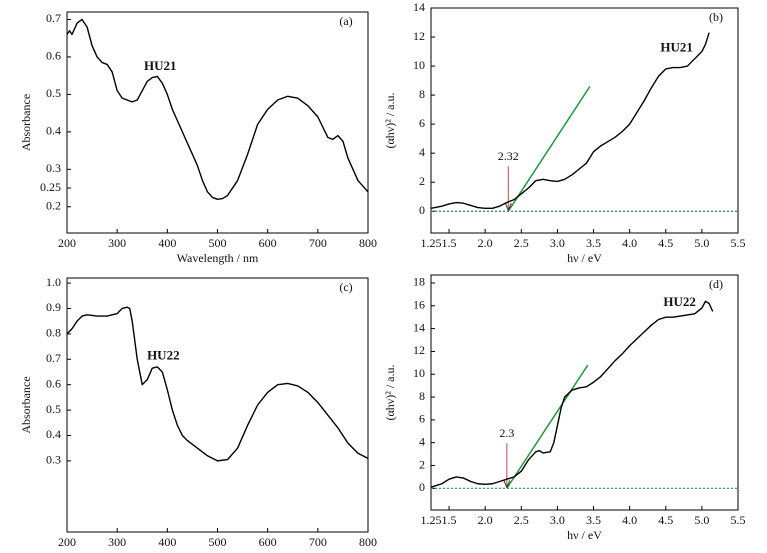 The width and height of the screenshot is (767, 553). Describe the element at coordinates (419, 305) in the screenshot. I see `y-tick-label: 16` at that location.